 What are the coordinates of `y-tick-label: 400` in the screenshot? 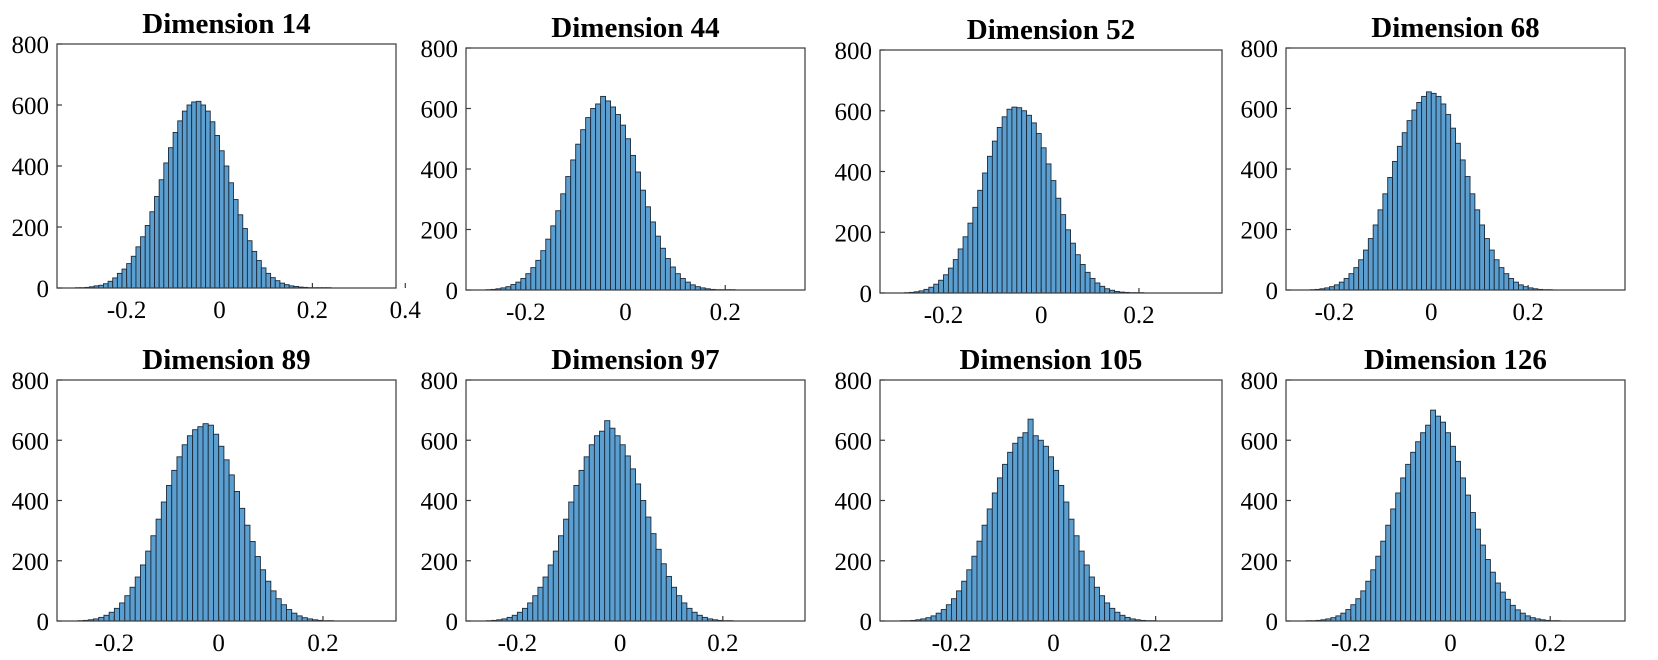 It's located at (440, 170).